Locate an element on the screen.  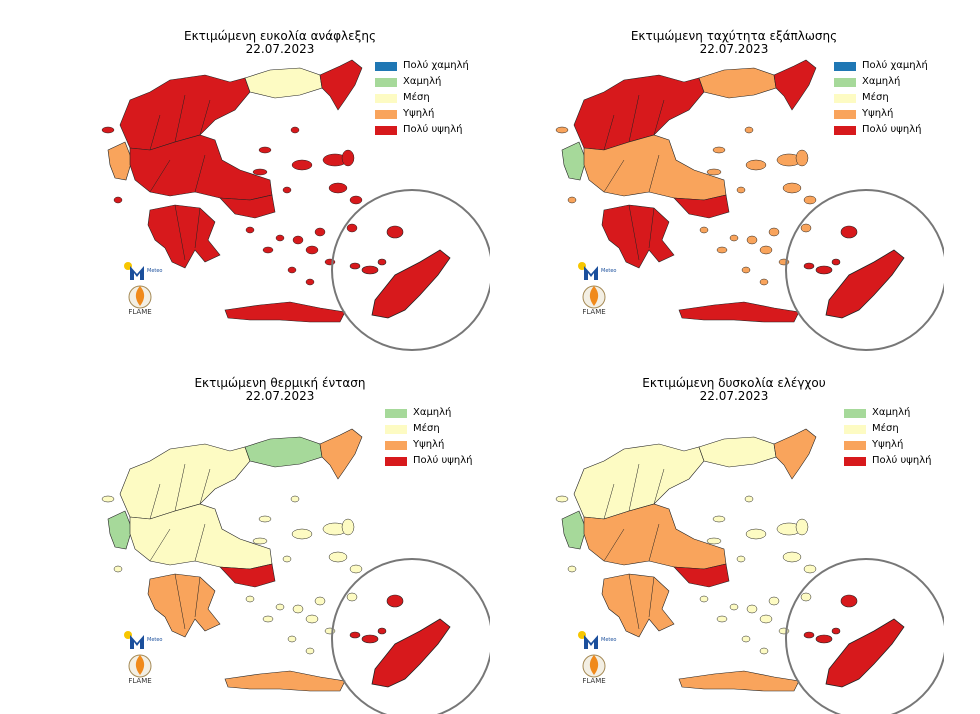
flame-icon is located at coordinates (594, 665).